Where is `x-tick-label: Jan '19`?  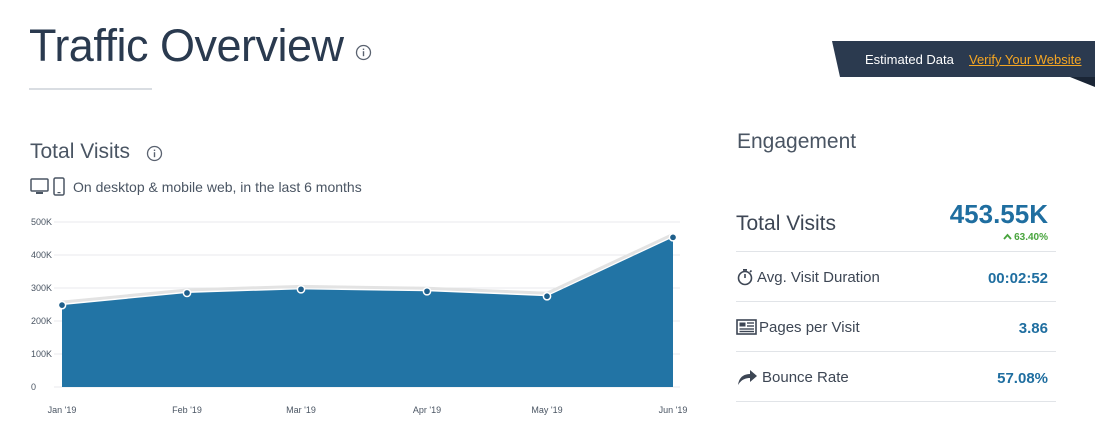
x-tick-label: Jan '19 is located at coordinates (62, 410).